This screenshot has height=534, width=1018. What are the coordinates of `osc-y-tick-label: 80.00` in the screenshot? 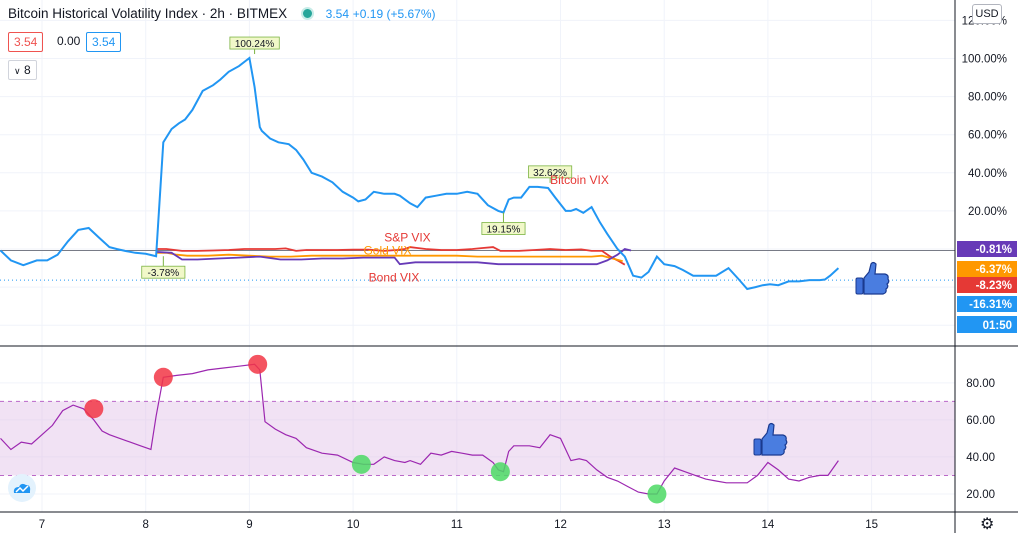 It's located at (980, 384).